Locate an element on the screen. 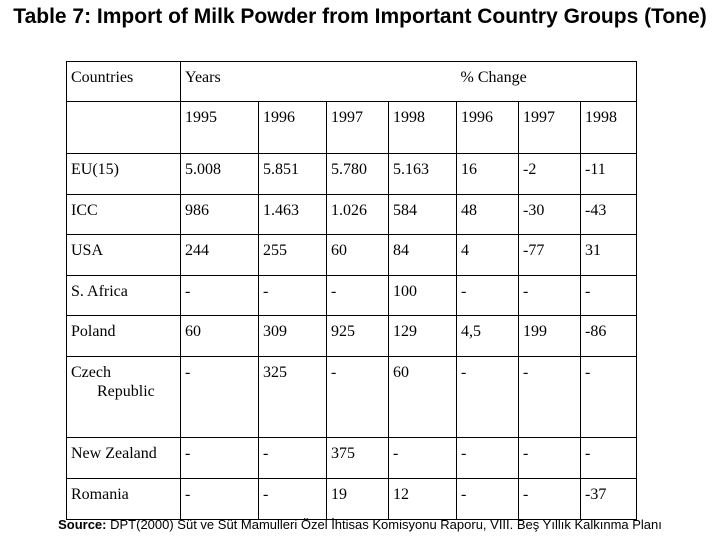  country-name-line: Czech is located at coordinates (91, 372).